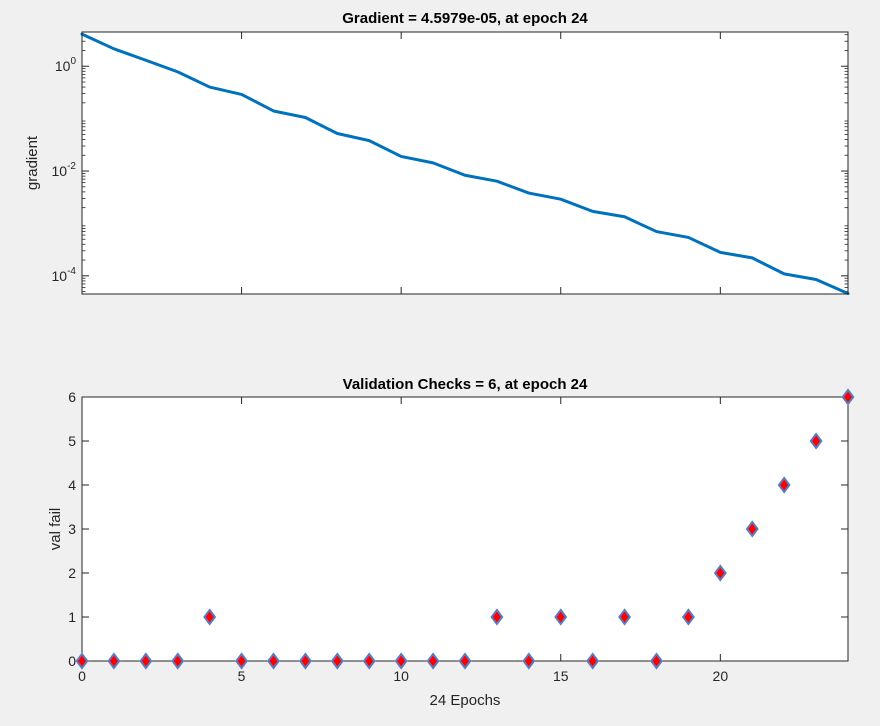  I want to click on validation-x-tick-label: 20, so click(721, 676).